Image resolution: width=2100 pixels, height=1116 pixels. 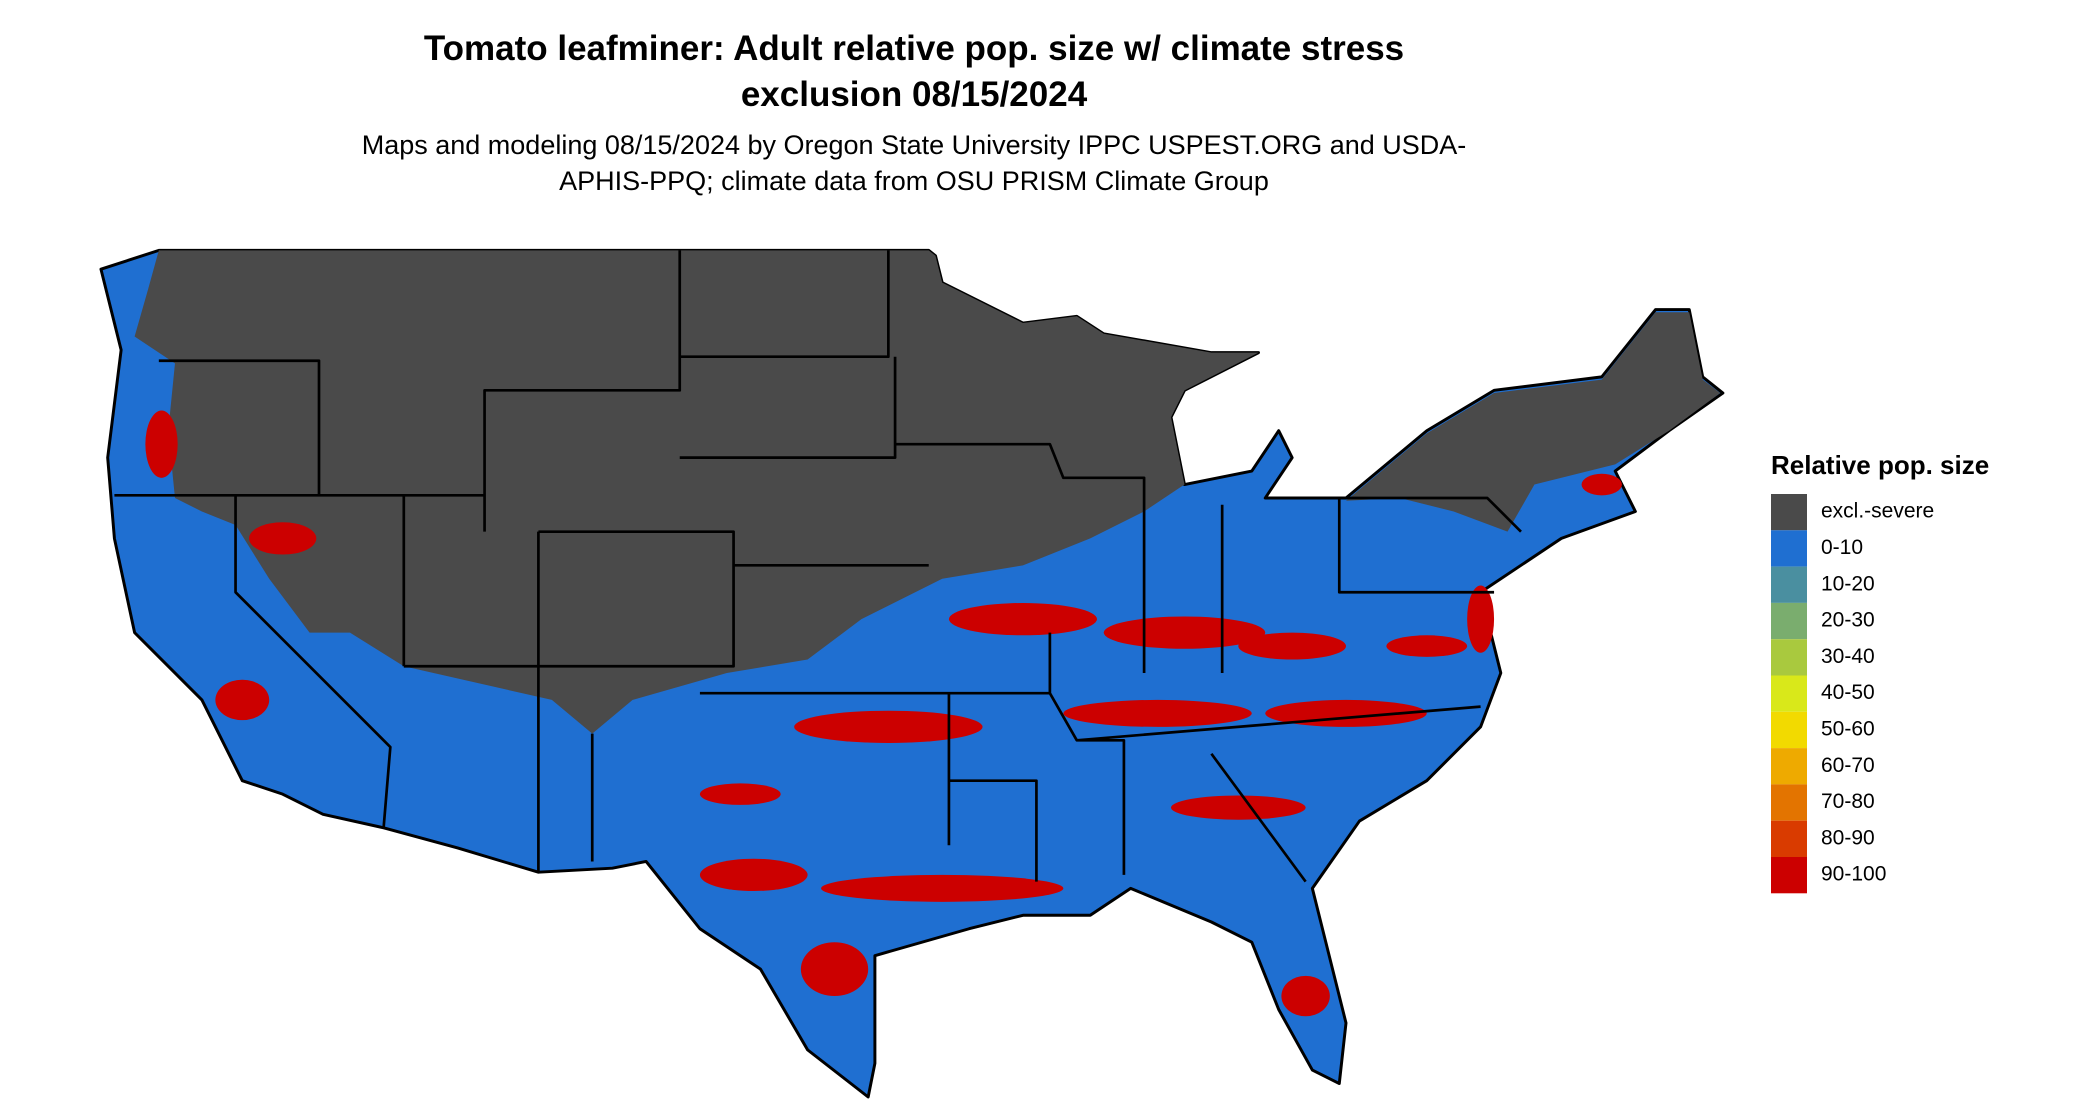 What do you see at coordinates (1848, 692) in the screenshot?
I see `legend-label: 40-50` at bounding box center [1848, 692].